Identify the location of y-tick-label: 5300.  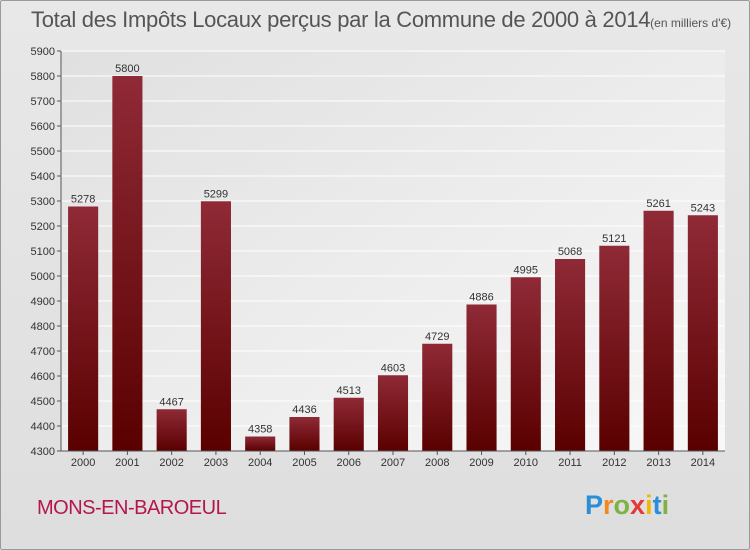
(43, 202).